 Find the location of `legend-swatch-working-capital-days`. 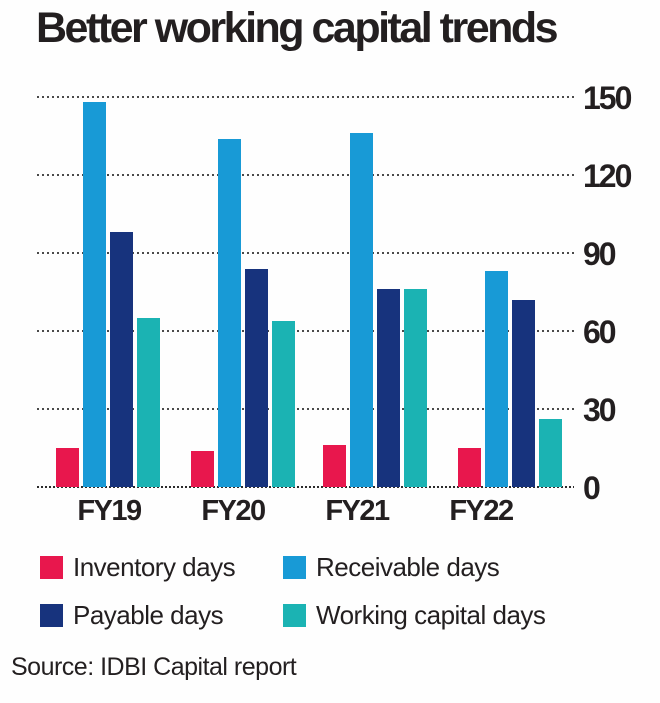

legend-swatch-working-capital-days is located at coordinates (294, 615).